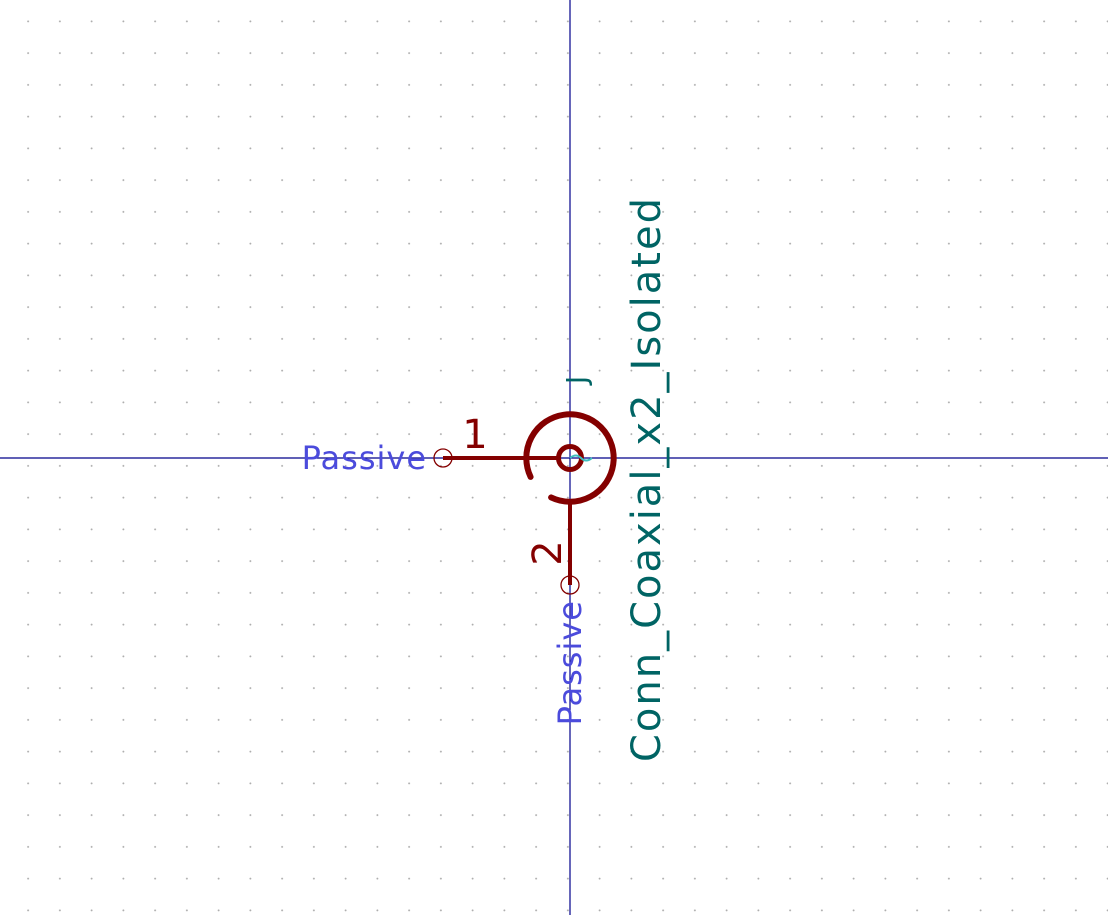  I want to click on anchor-mark, so click(581, 458).